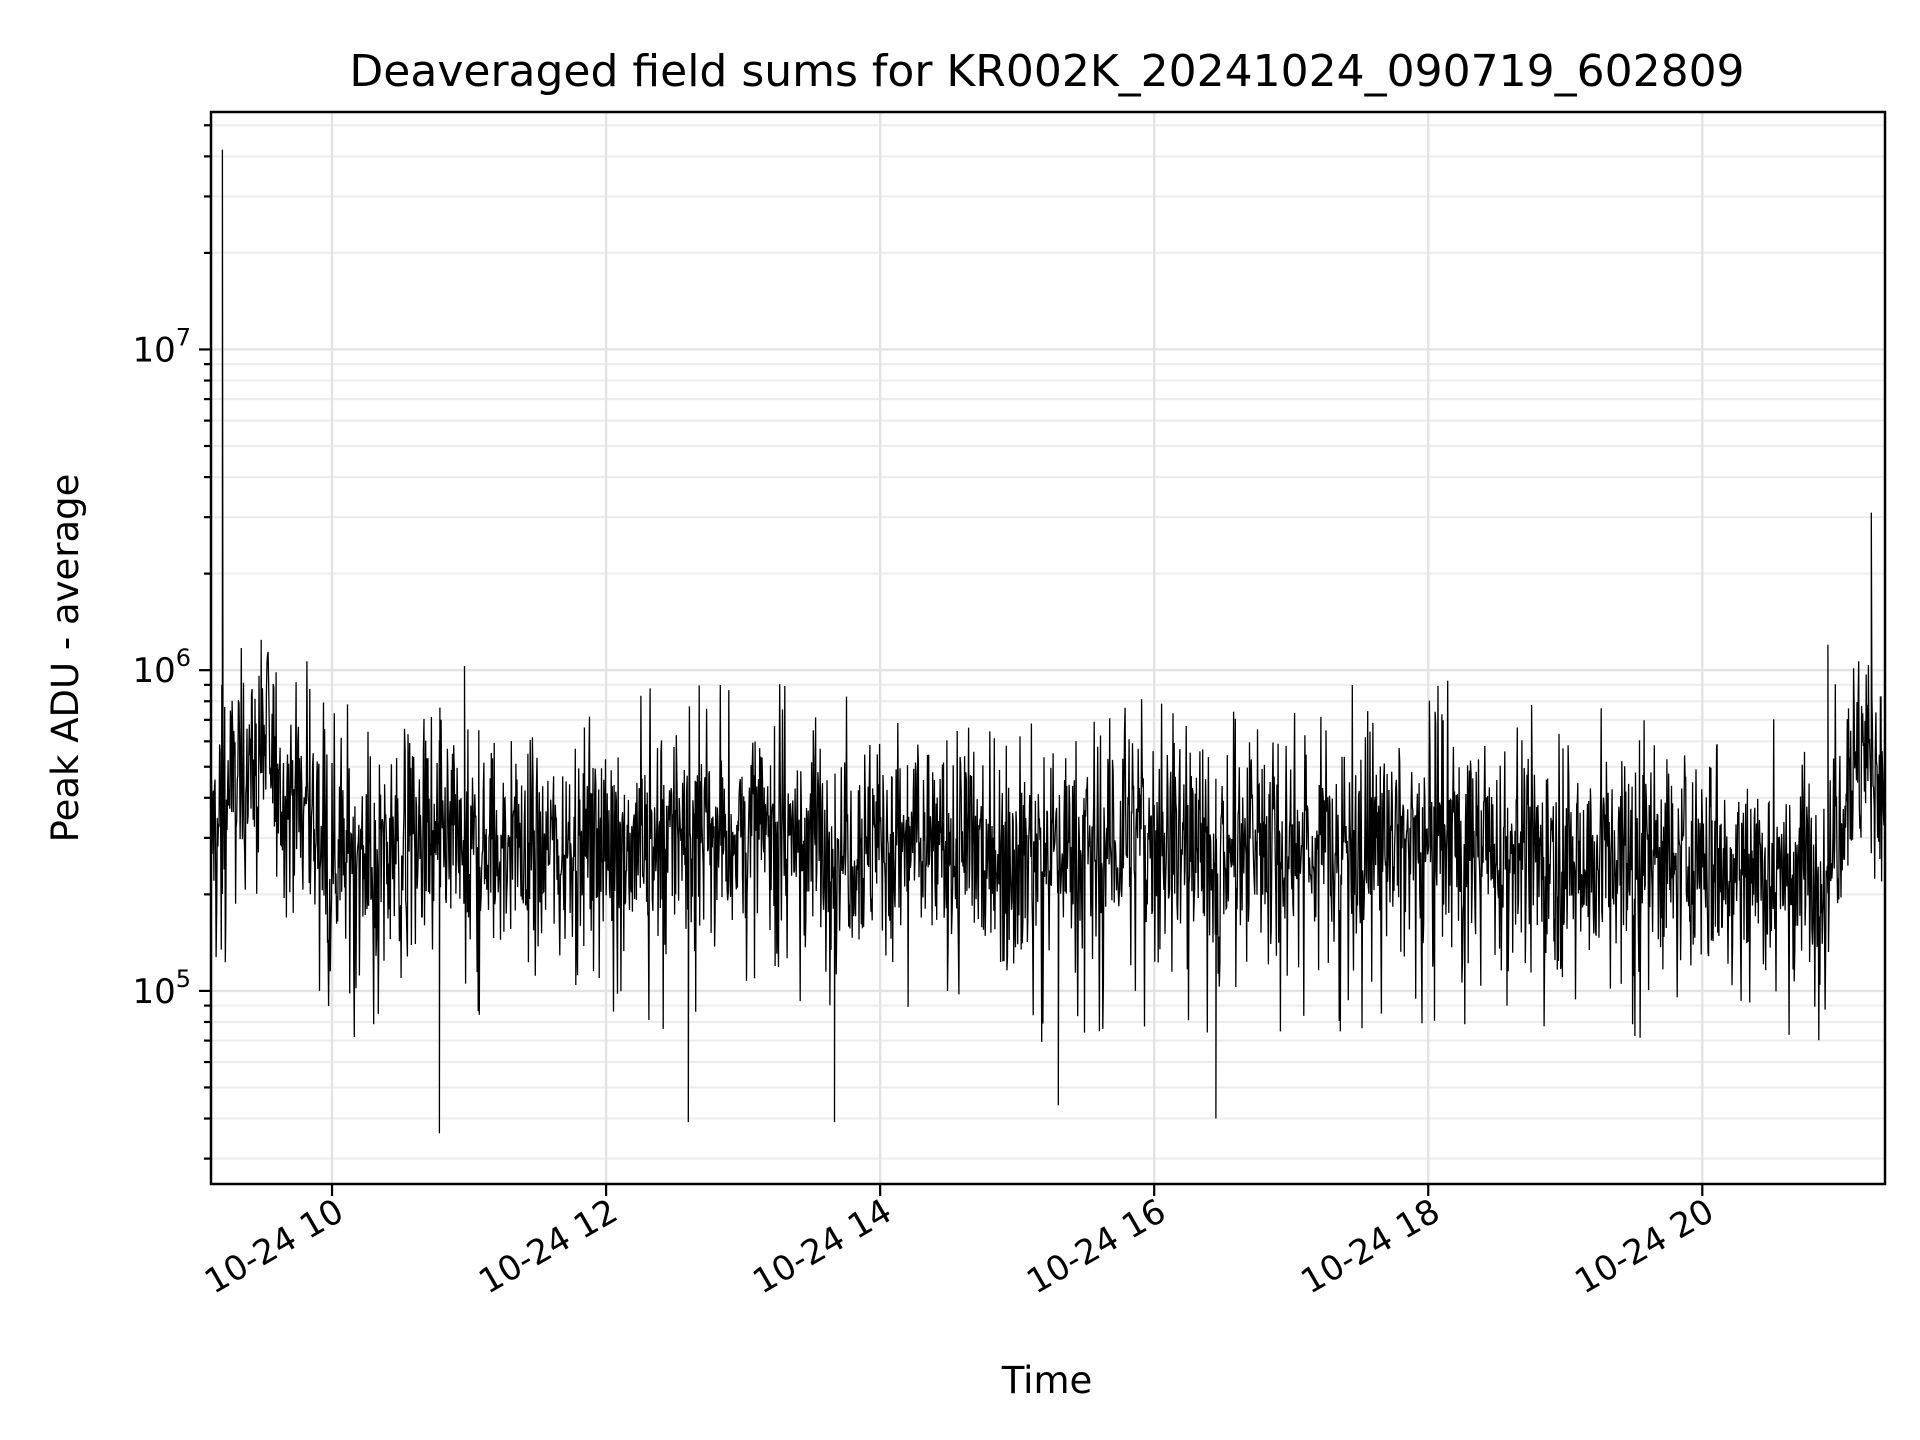  What do you see at coordinates (65, 658) in the screenshot?
I see `y-axis-label: Peak ADU - average` at bounding box center [65, 658].